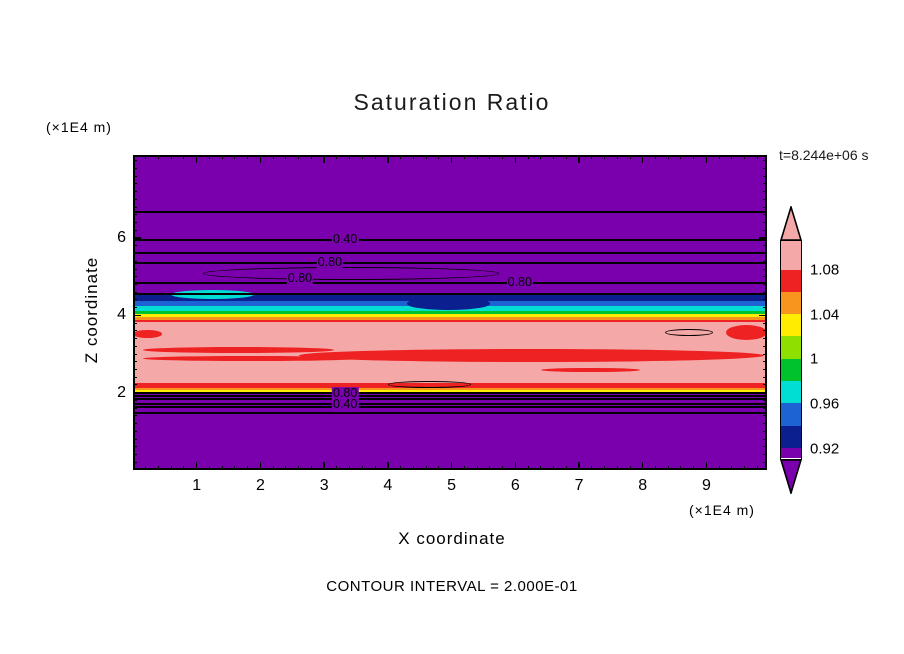 This screenshot has width=904, height=654. Describe the element at coordinates (260, 485) in the screenshot. I see `x-tick-label: 2` at that location.